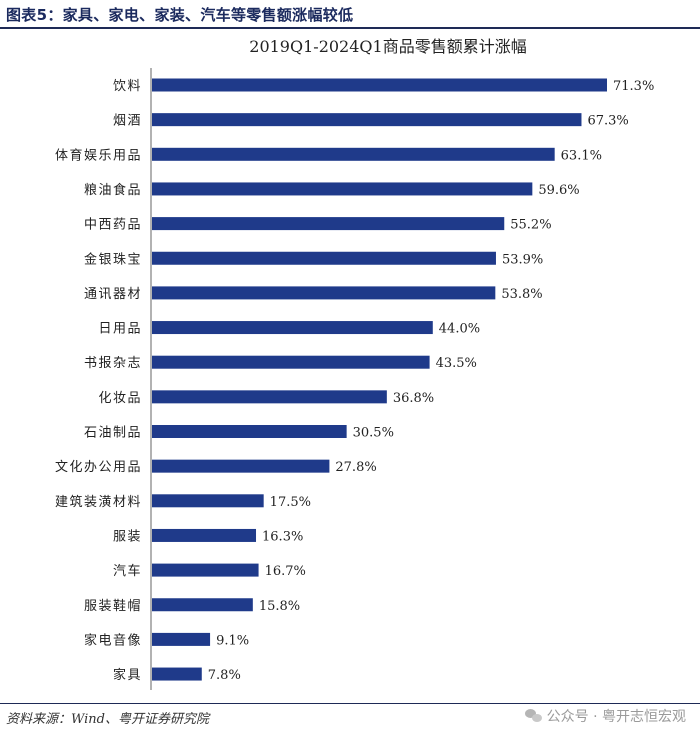 The image size is (700, 731). Describe the element at coordinates (285, 571) in the screenshot. I see `value-label: 16.7%` at that location.